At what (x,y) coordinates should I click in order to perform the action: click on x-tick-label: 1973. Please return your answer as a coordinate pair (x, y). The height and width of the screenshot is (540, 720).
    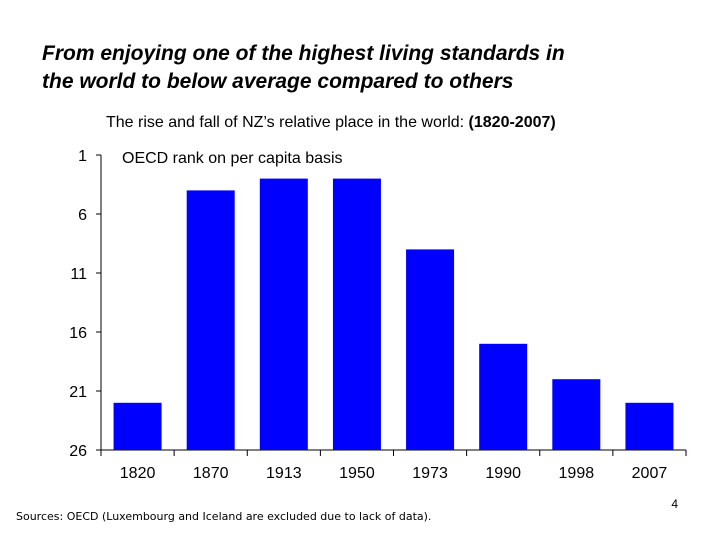
    Looking at the image, I should click on (430, 473).